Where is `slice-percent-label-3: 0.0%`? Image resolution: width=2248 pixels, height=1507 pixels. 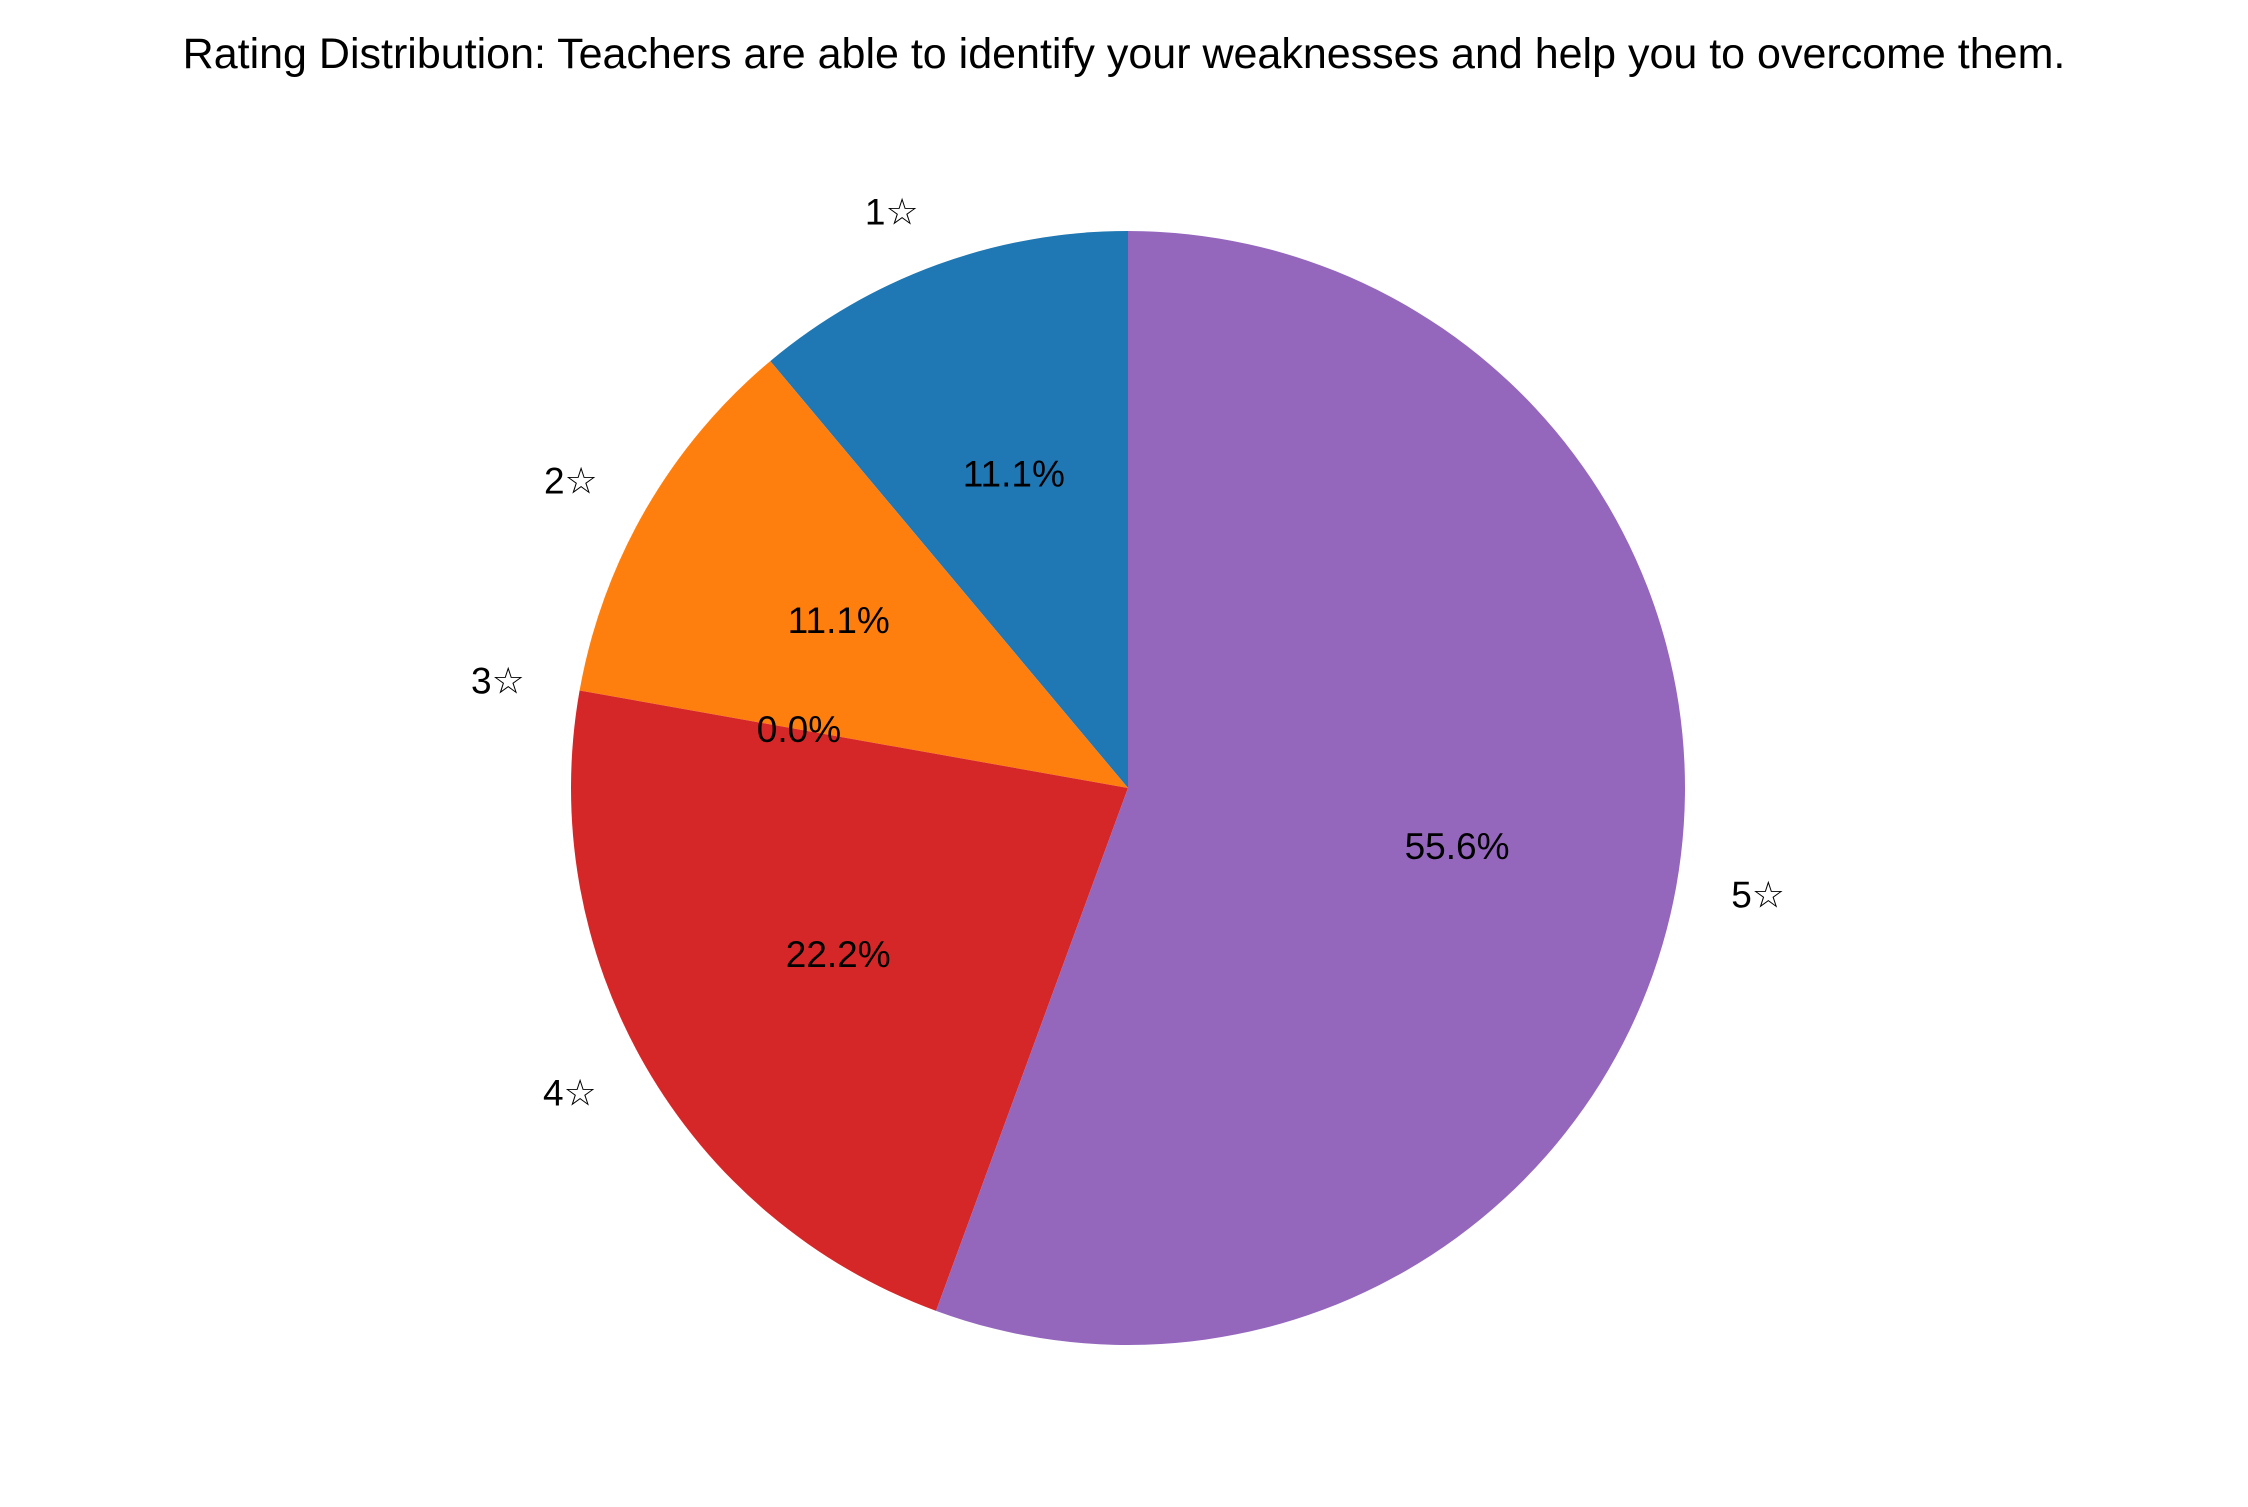 slice-percent-label-3: 0.0% is located at coordinates (799, 729).